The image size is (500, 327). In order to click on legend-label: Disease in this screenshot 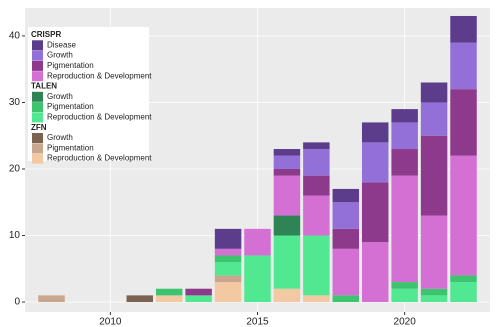, I will do `click(61, 44)`.